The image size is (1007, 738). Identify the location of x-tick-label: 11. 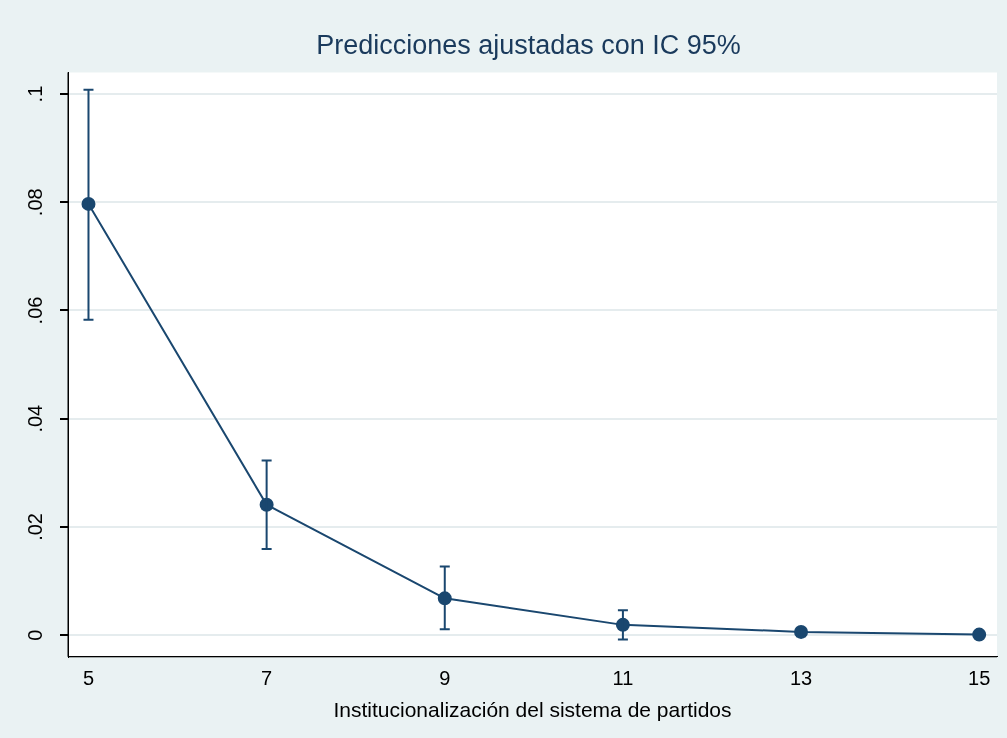
(623, 678).